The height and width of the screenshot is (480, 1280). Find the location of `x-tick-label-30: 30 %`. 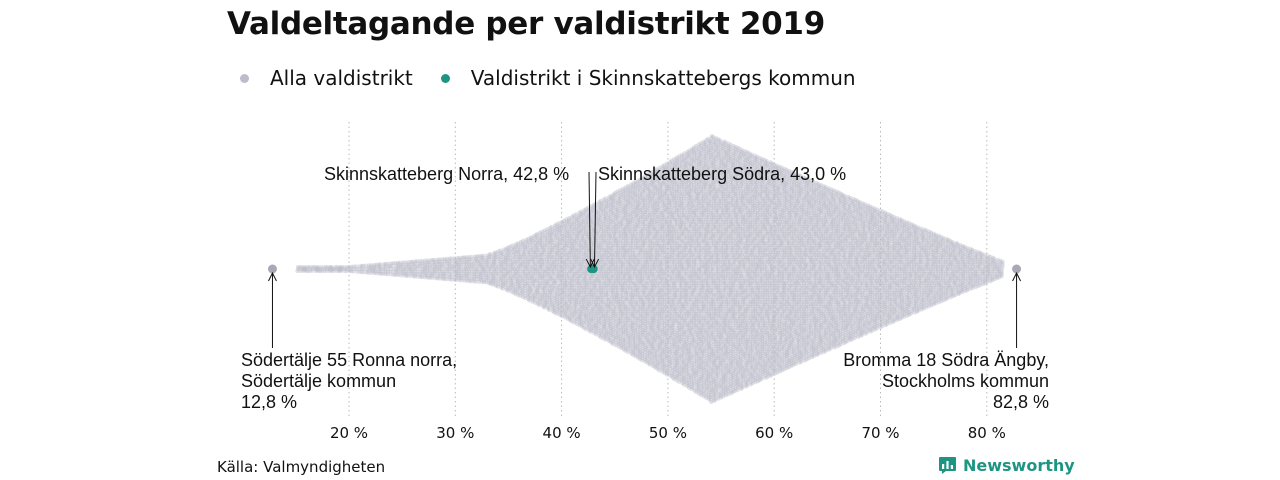

x-tick-label-30: 30 % is located at coordinates (455, 433).